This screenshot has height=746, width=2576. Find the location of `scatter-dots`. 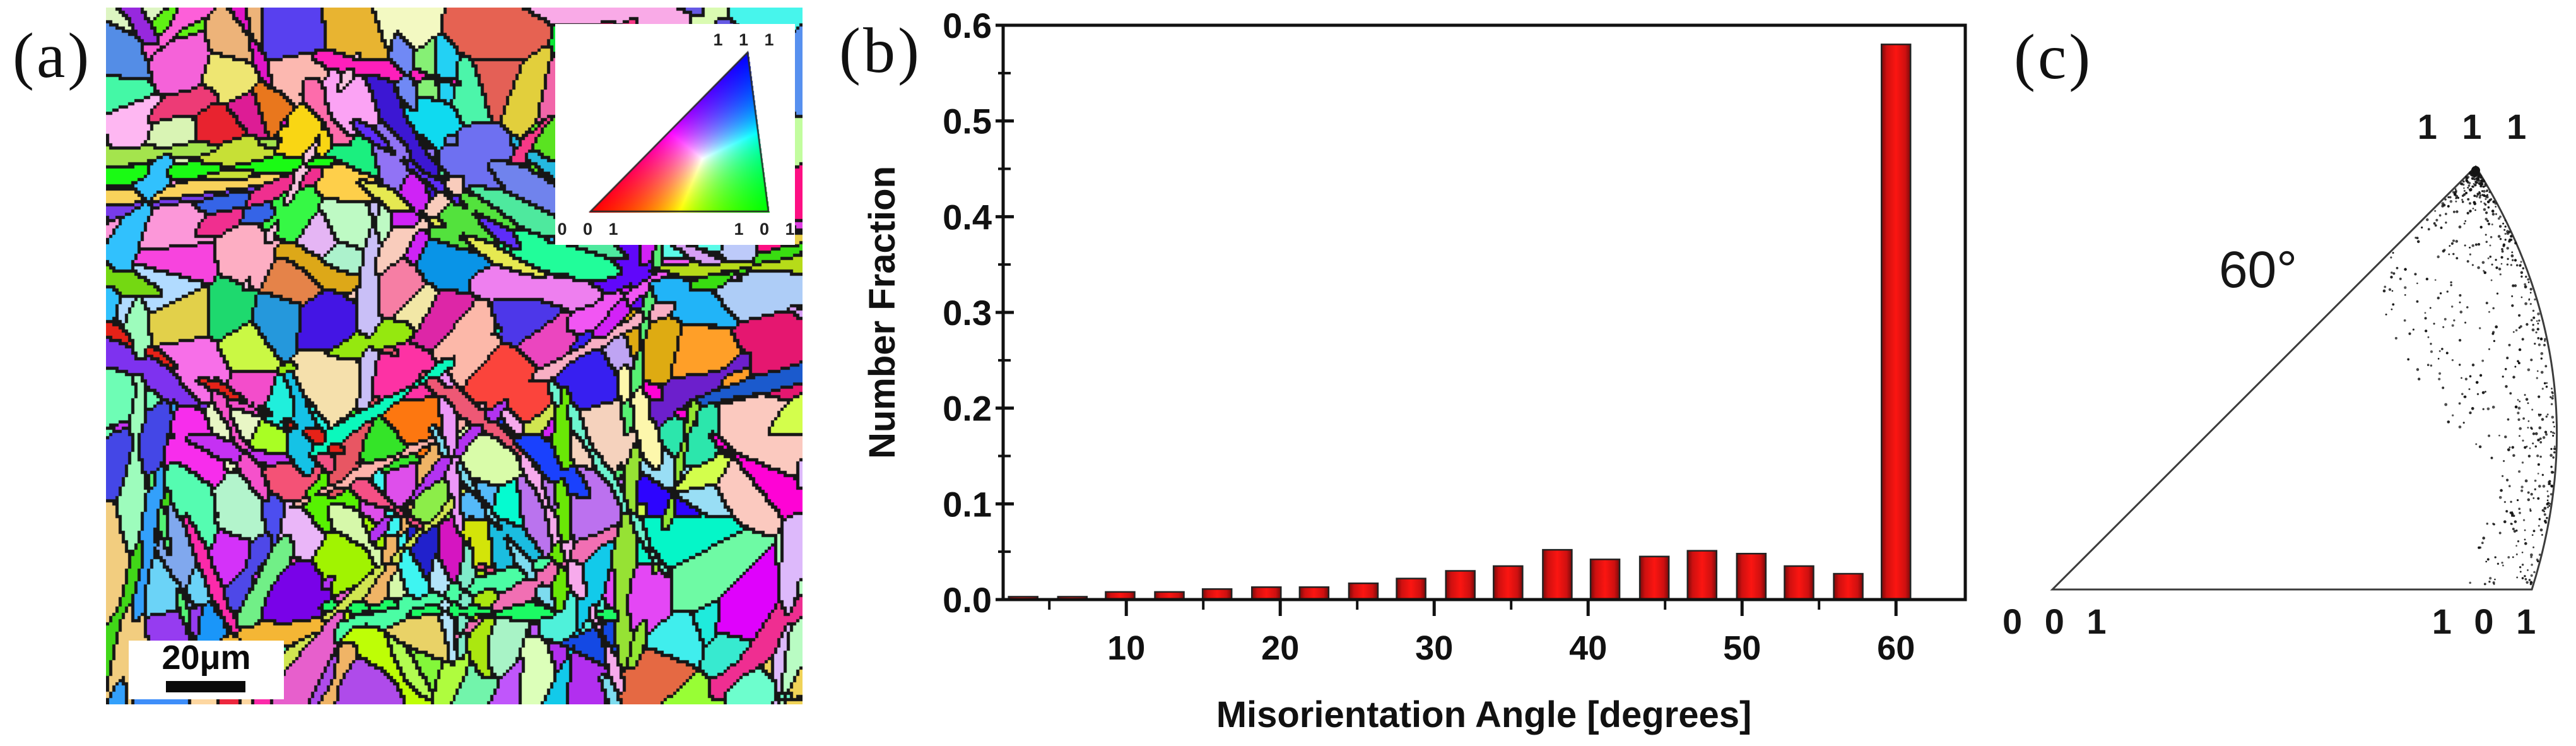

scatter-dots is located at coordinates (2469, 376).